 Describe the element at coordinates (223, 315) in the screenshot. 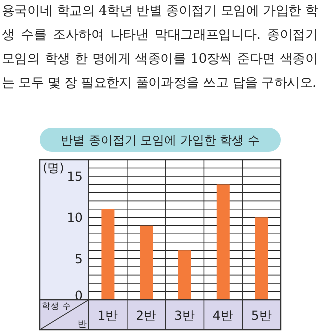

I see `x-tick-label: 4반` at that location.